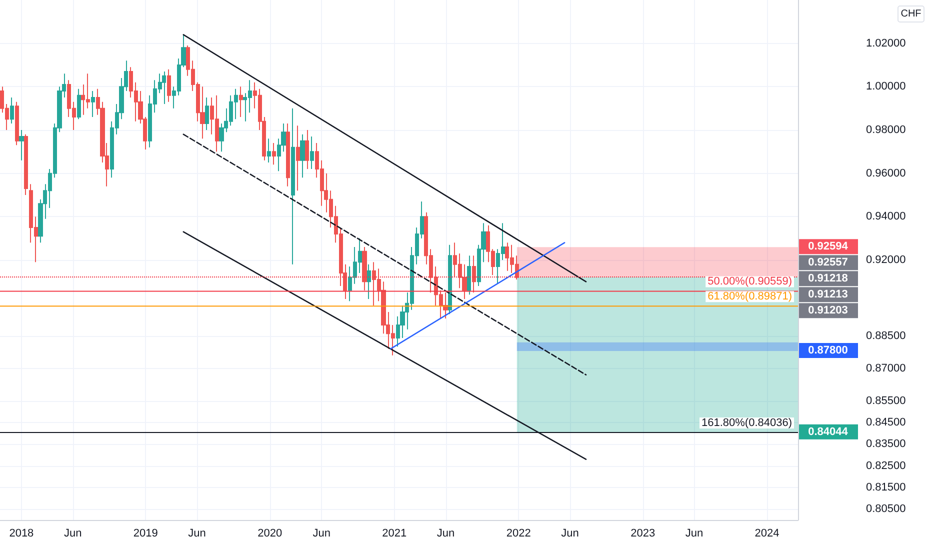 This screenshot has height=550, width=932. What do you see at coordinates (828, 350) in the screenshot?
I see `band-label: 0.87800` at bounding box center [828, 350].